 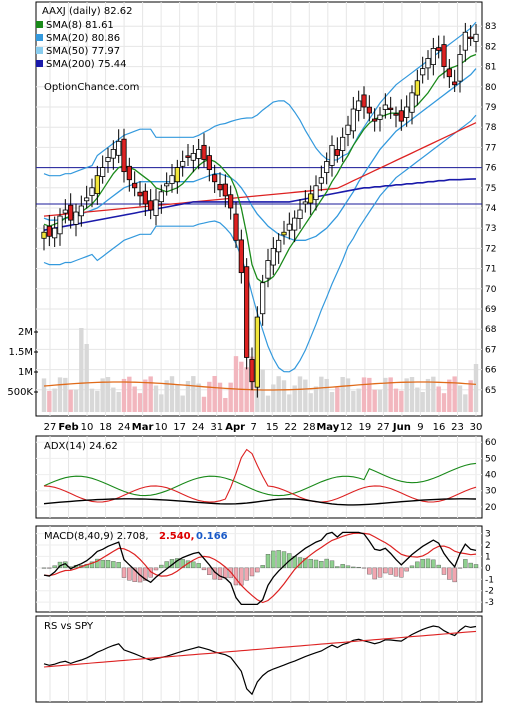 What do you see at coordinates (488, 535) in the screenshot?
I see `macd-tick-label: 3` at bounding box center [488, 535].